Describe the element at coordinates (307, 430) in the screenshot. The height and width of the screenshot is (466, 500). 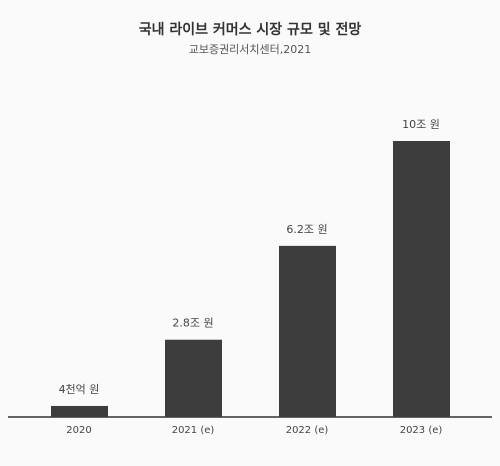
I see `x-tick-label: 2022 (e)` at that location.